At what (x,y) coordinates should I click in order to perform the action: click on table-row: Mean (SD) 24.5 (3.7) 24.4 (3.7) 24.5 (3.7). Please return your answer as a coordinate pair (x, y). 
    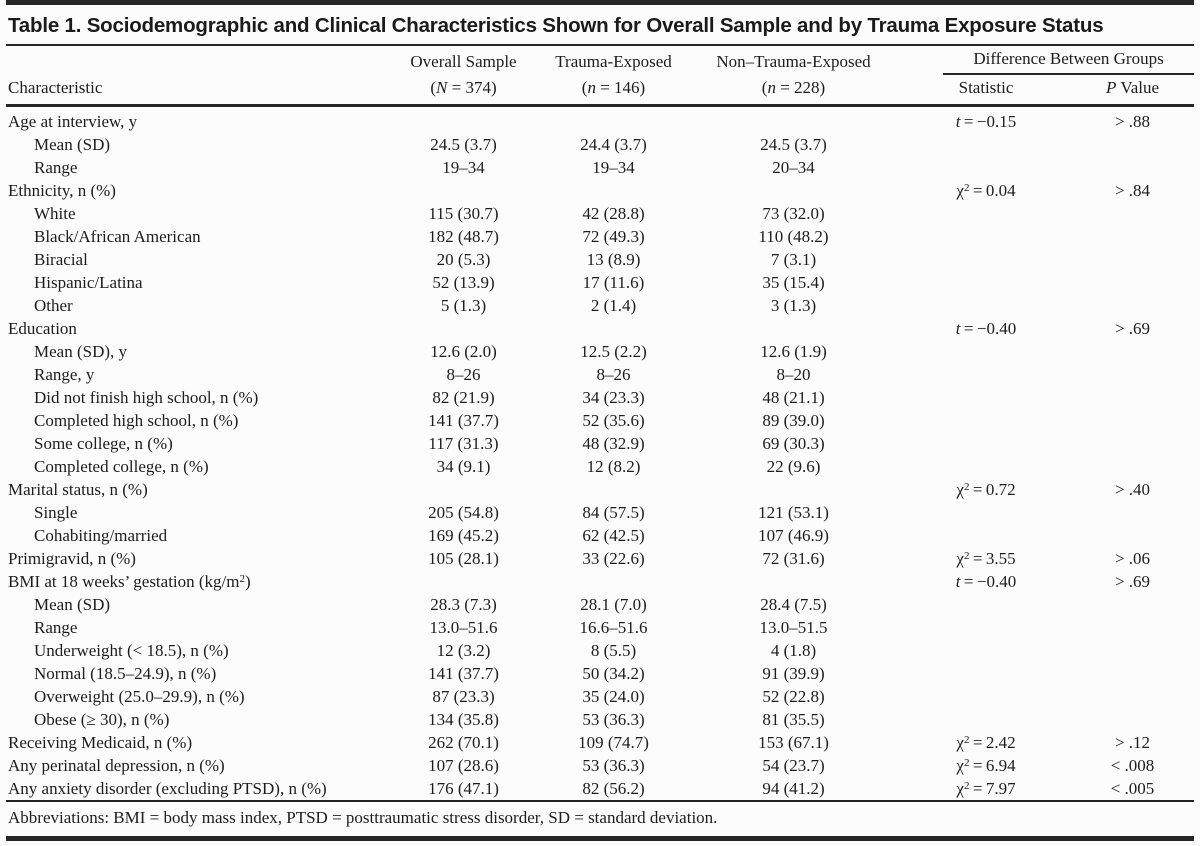
    Looking at the image, I should click on (600, 144).